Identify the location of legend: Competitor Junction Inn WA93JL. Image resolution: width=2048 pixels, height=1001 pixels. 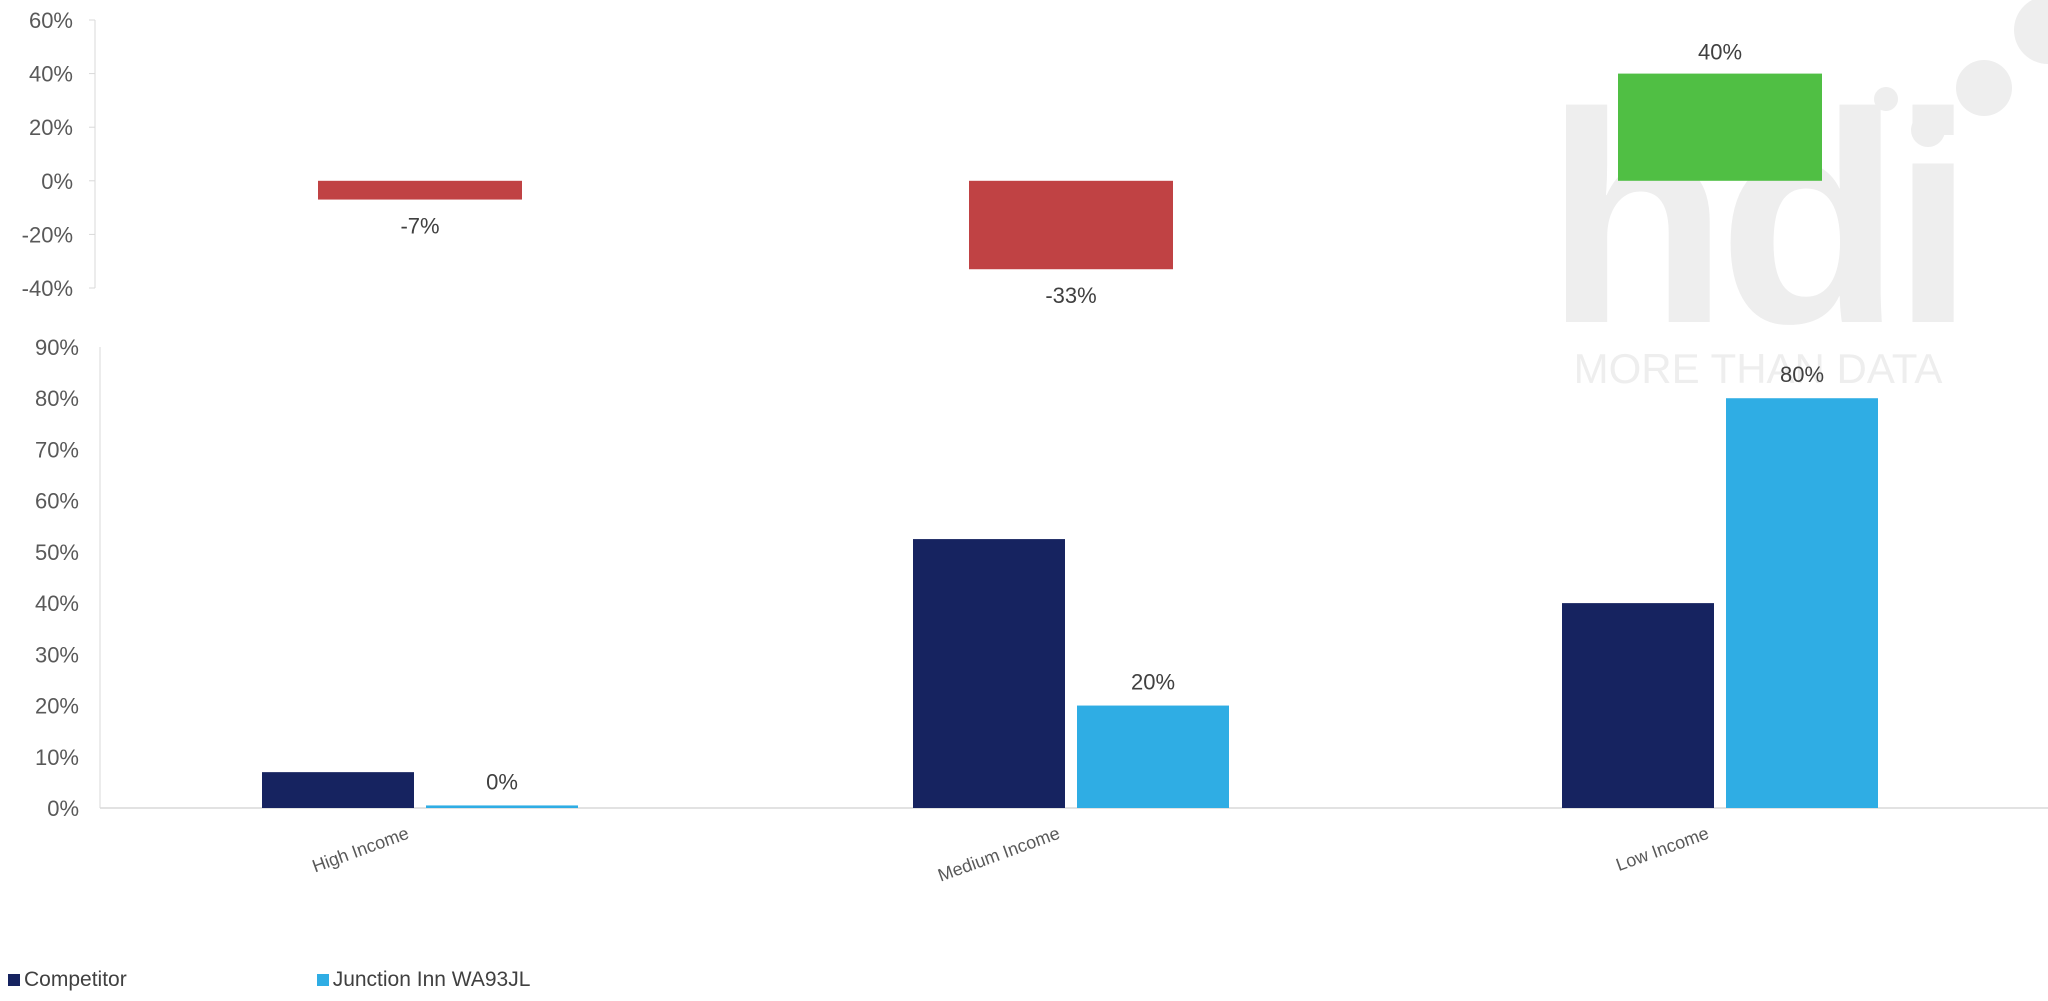
(364, 980).